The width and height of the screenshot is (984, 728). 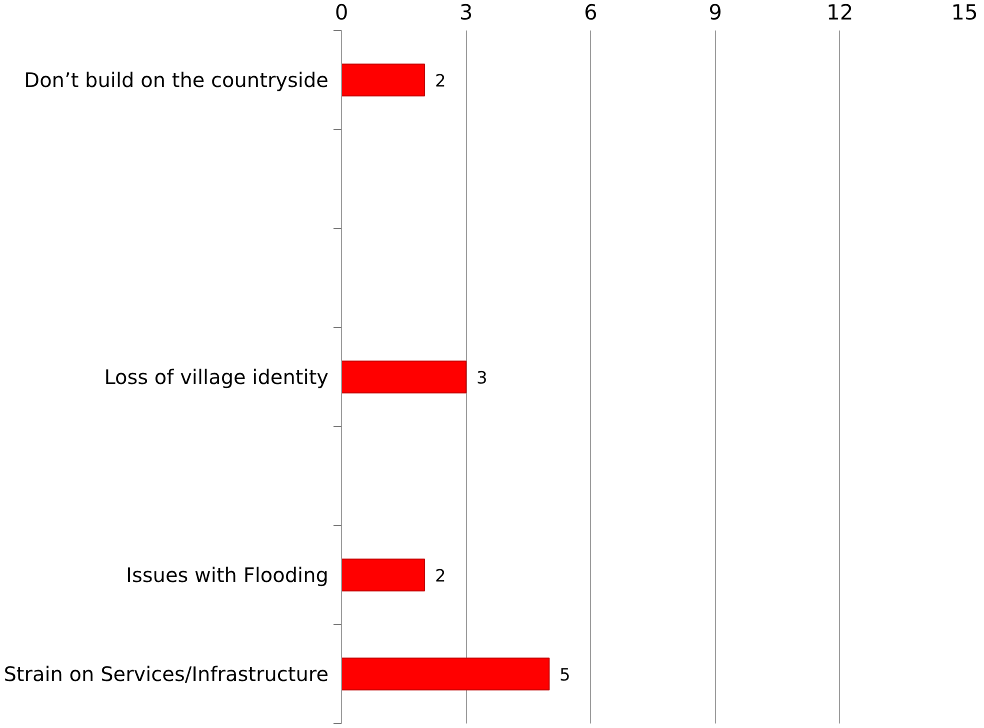 I want to click on x-tick-label: 0, so click(x=341, y=12).